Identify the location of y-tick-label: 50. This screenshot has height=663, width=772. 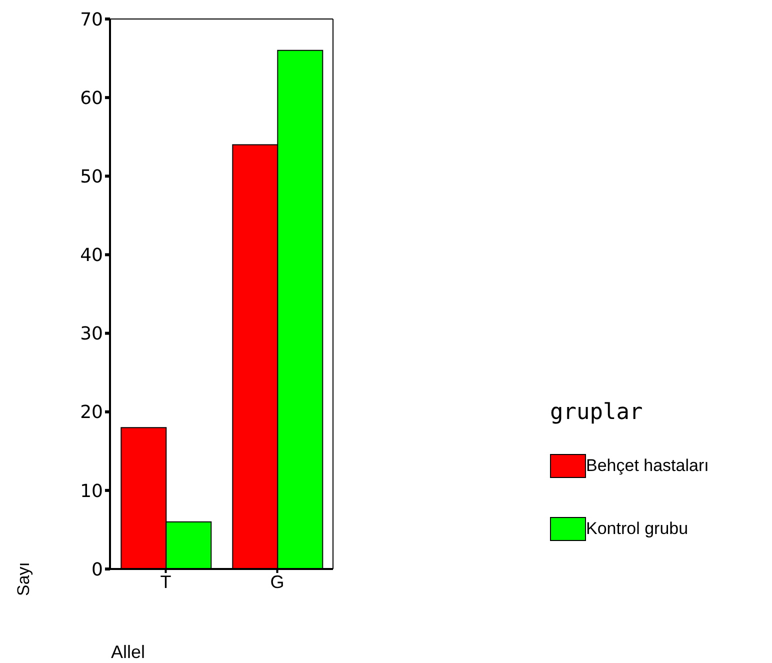
(91, 177).